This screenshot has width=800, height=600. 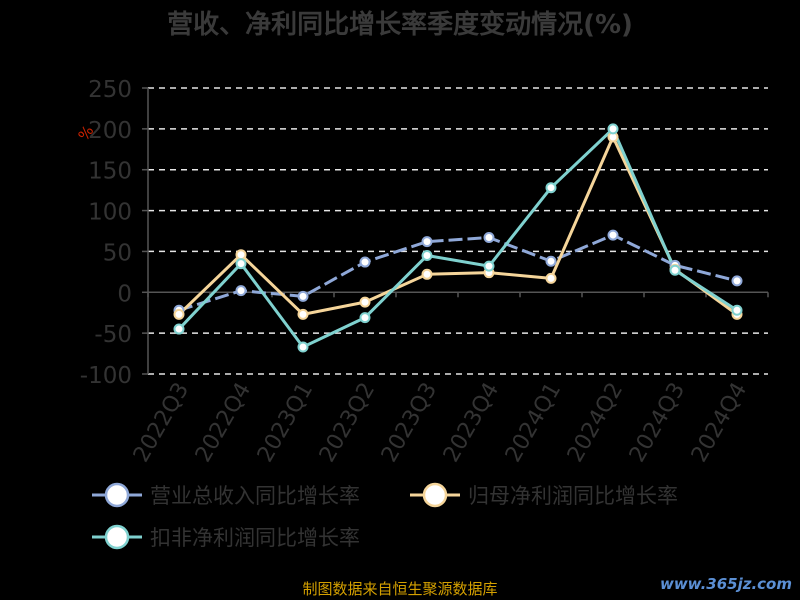 I want to click on y-tick-label: -50, so click(x=113, y=335).